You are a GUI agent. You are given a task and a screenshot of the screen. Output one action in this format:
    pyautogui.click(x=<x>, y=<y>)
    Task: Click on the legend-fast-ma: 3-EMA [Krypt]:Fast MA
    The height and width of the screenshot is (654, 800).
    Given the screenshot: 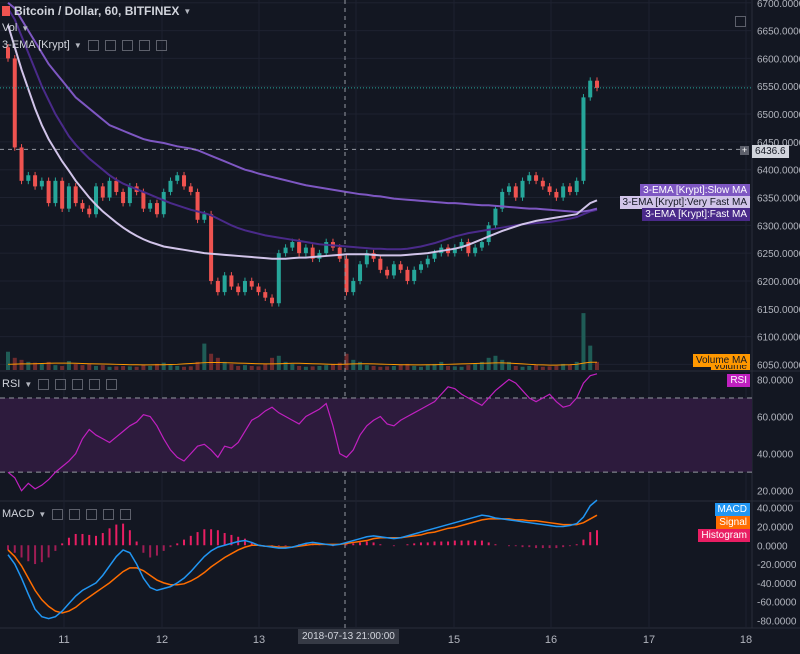 What is the action you would take?
    pyautogui.click(x=696, y=214)
    